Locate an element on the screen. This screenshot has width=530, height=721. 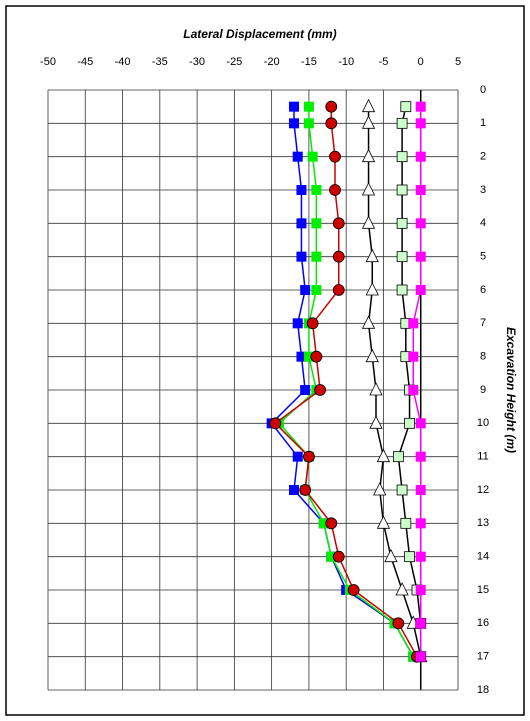
y-tick-label: 10 is located at coordinates (483, 423).